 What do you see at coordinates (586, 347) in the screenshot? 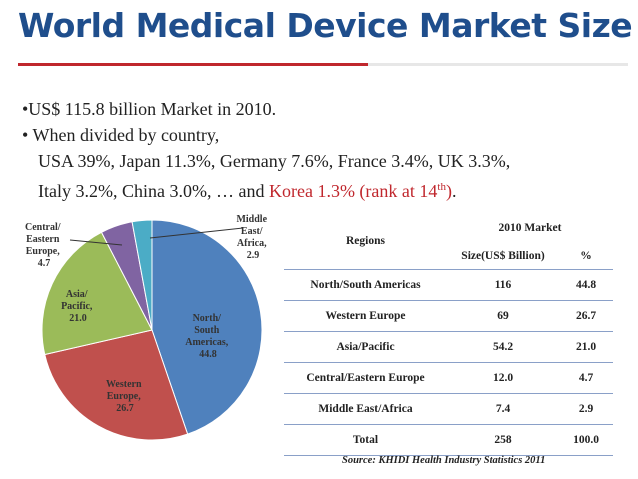
I see `row-percent: 21.0` at bounding box center [586, 347].